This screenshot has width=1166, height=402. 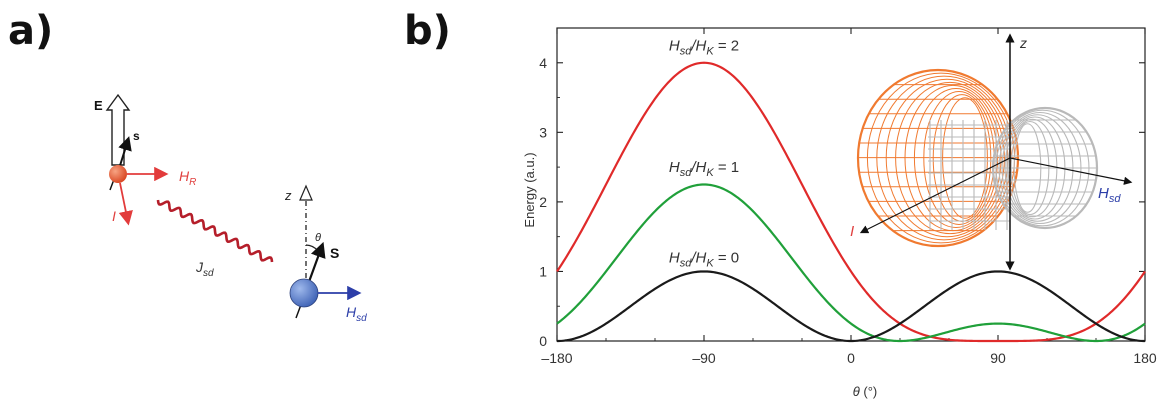 I want to click on y-tick-label: 3, so click(x=543, y=132).